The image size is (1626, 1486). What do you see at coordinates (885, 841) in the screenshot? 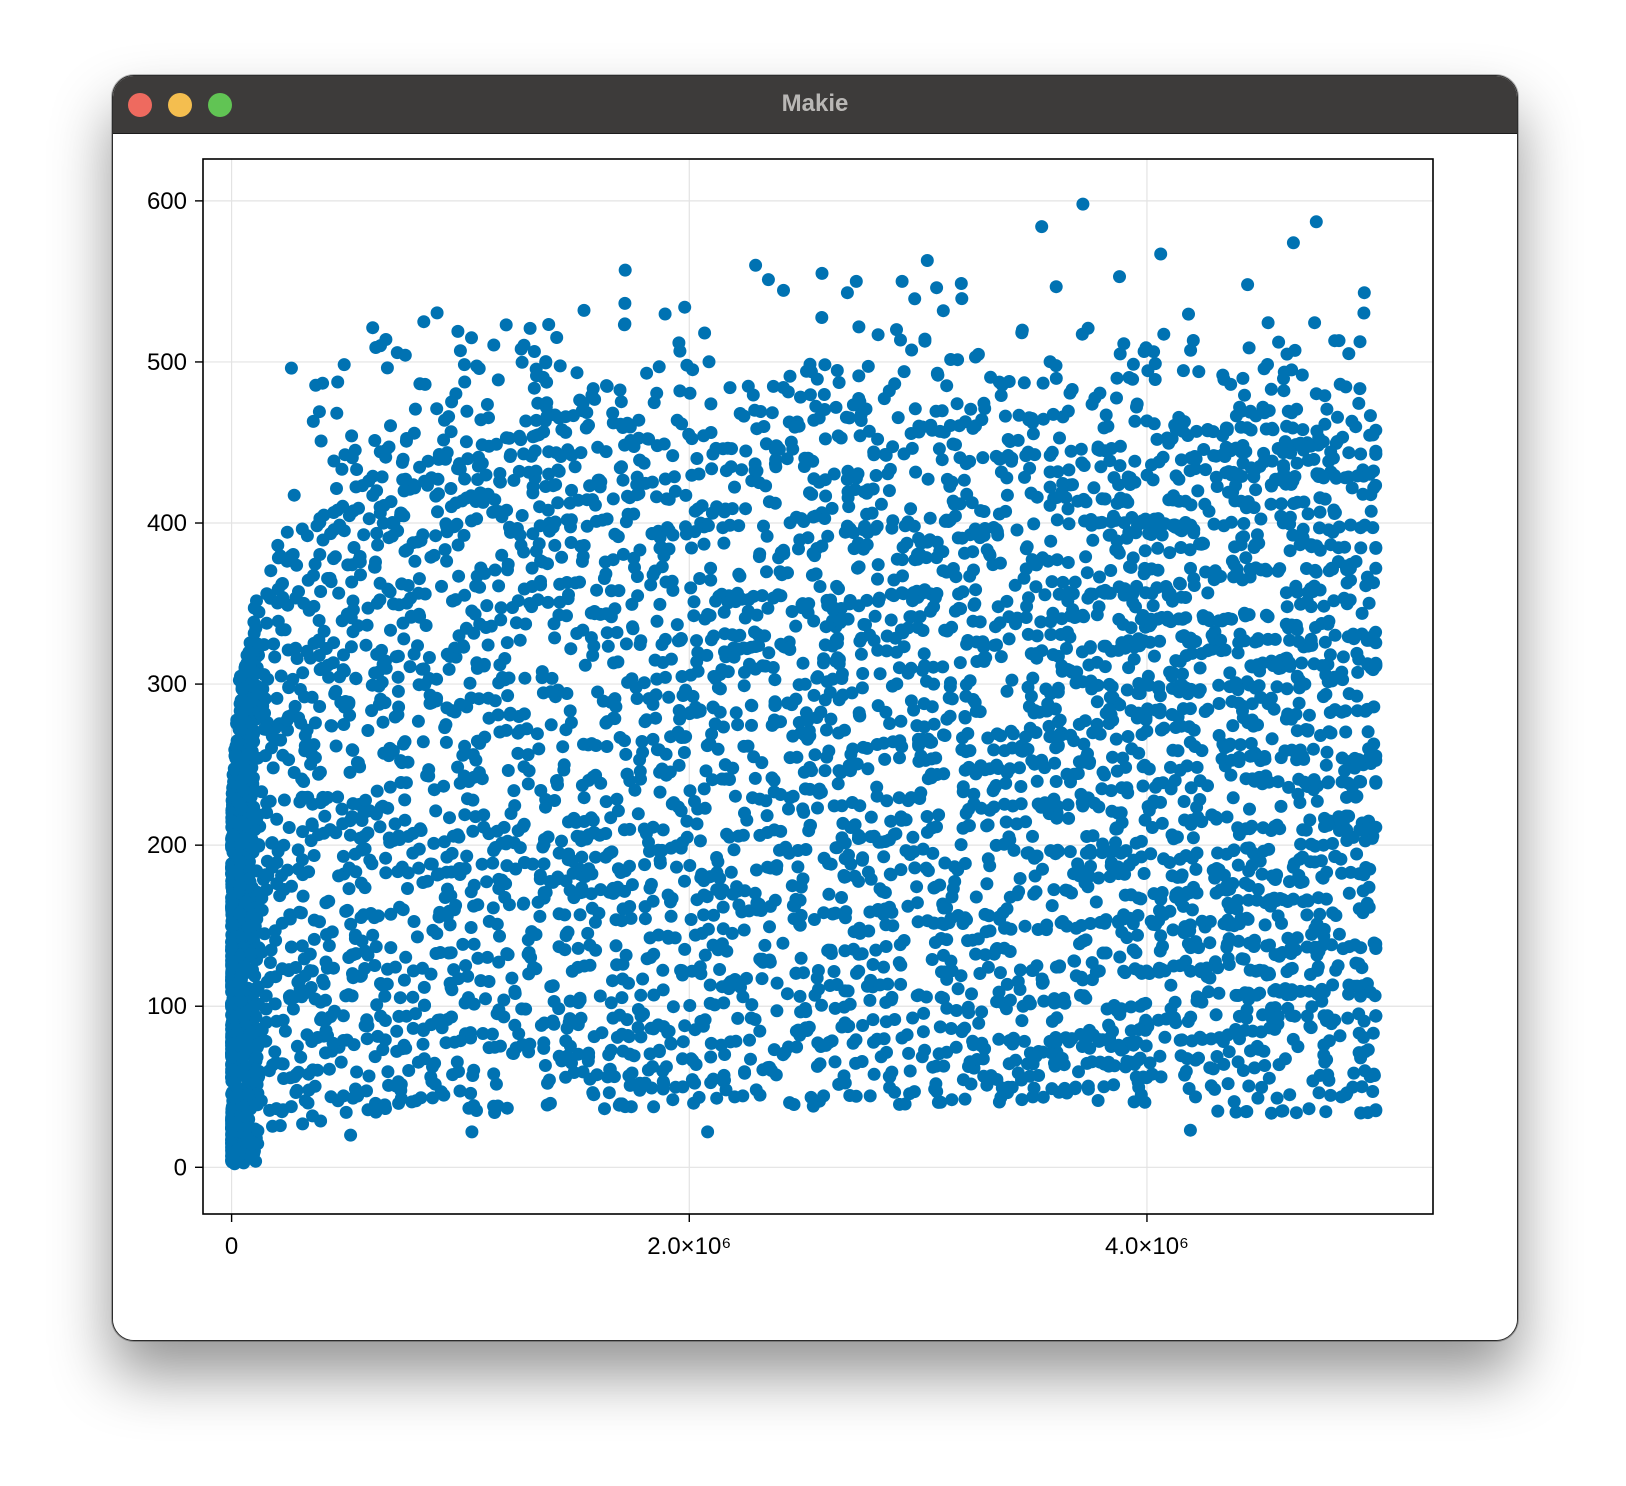
I see `data-point-2049` at bounding box center [885, 841].